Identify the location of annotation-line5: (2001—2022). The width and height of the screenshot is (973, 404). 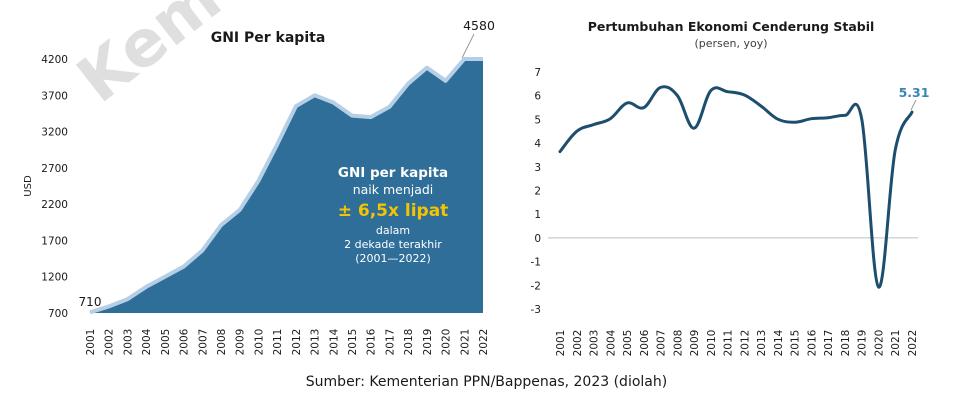
(393, 258).